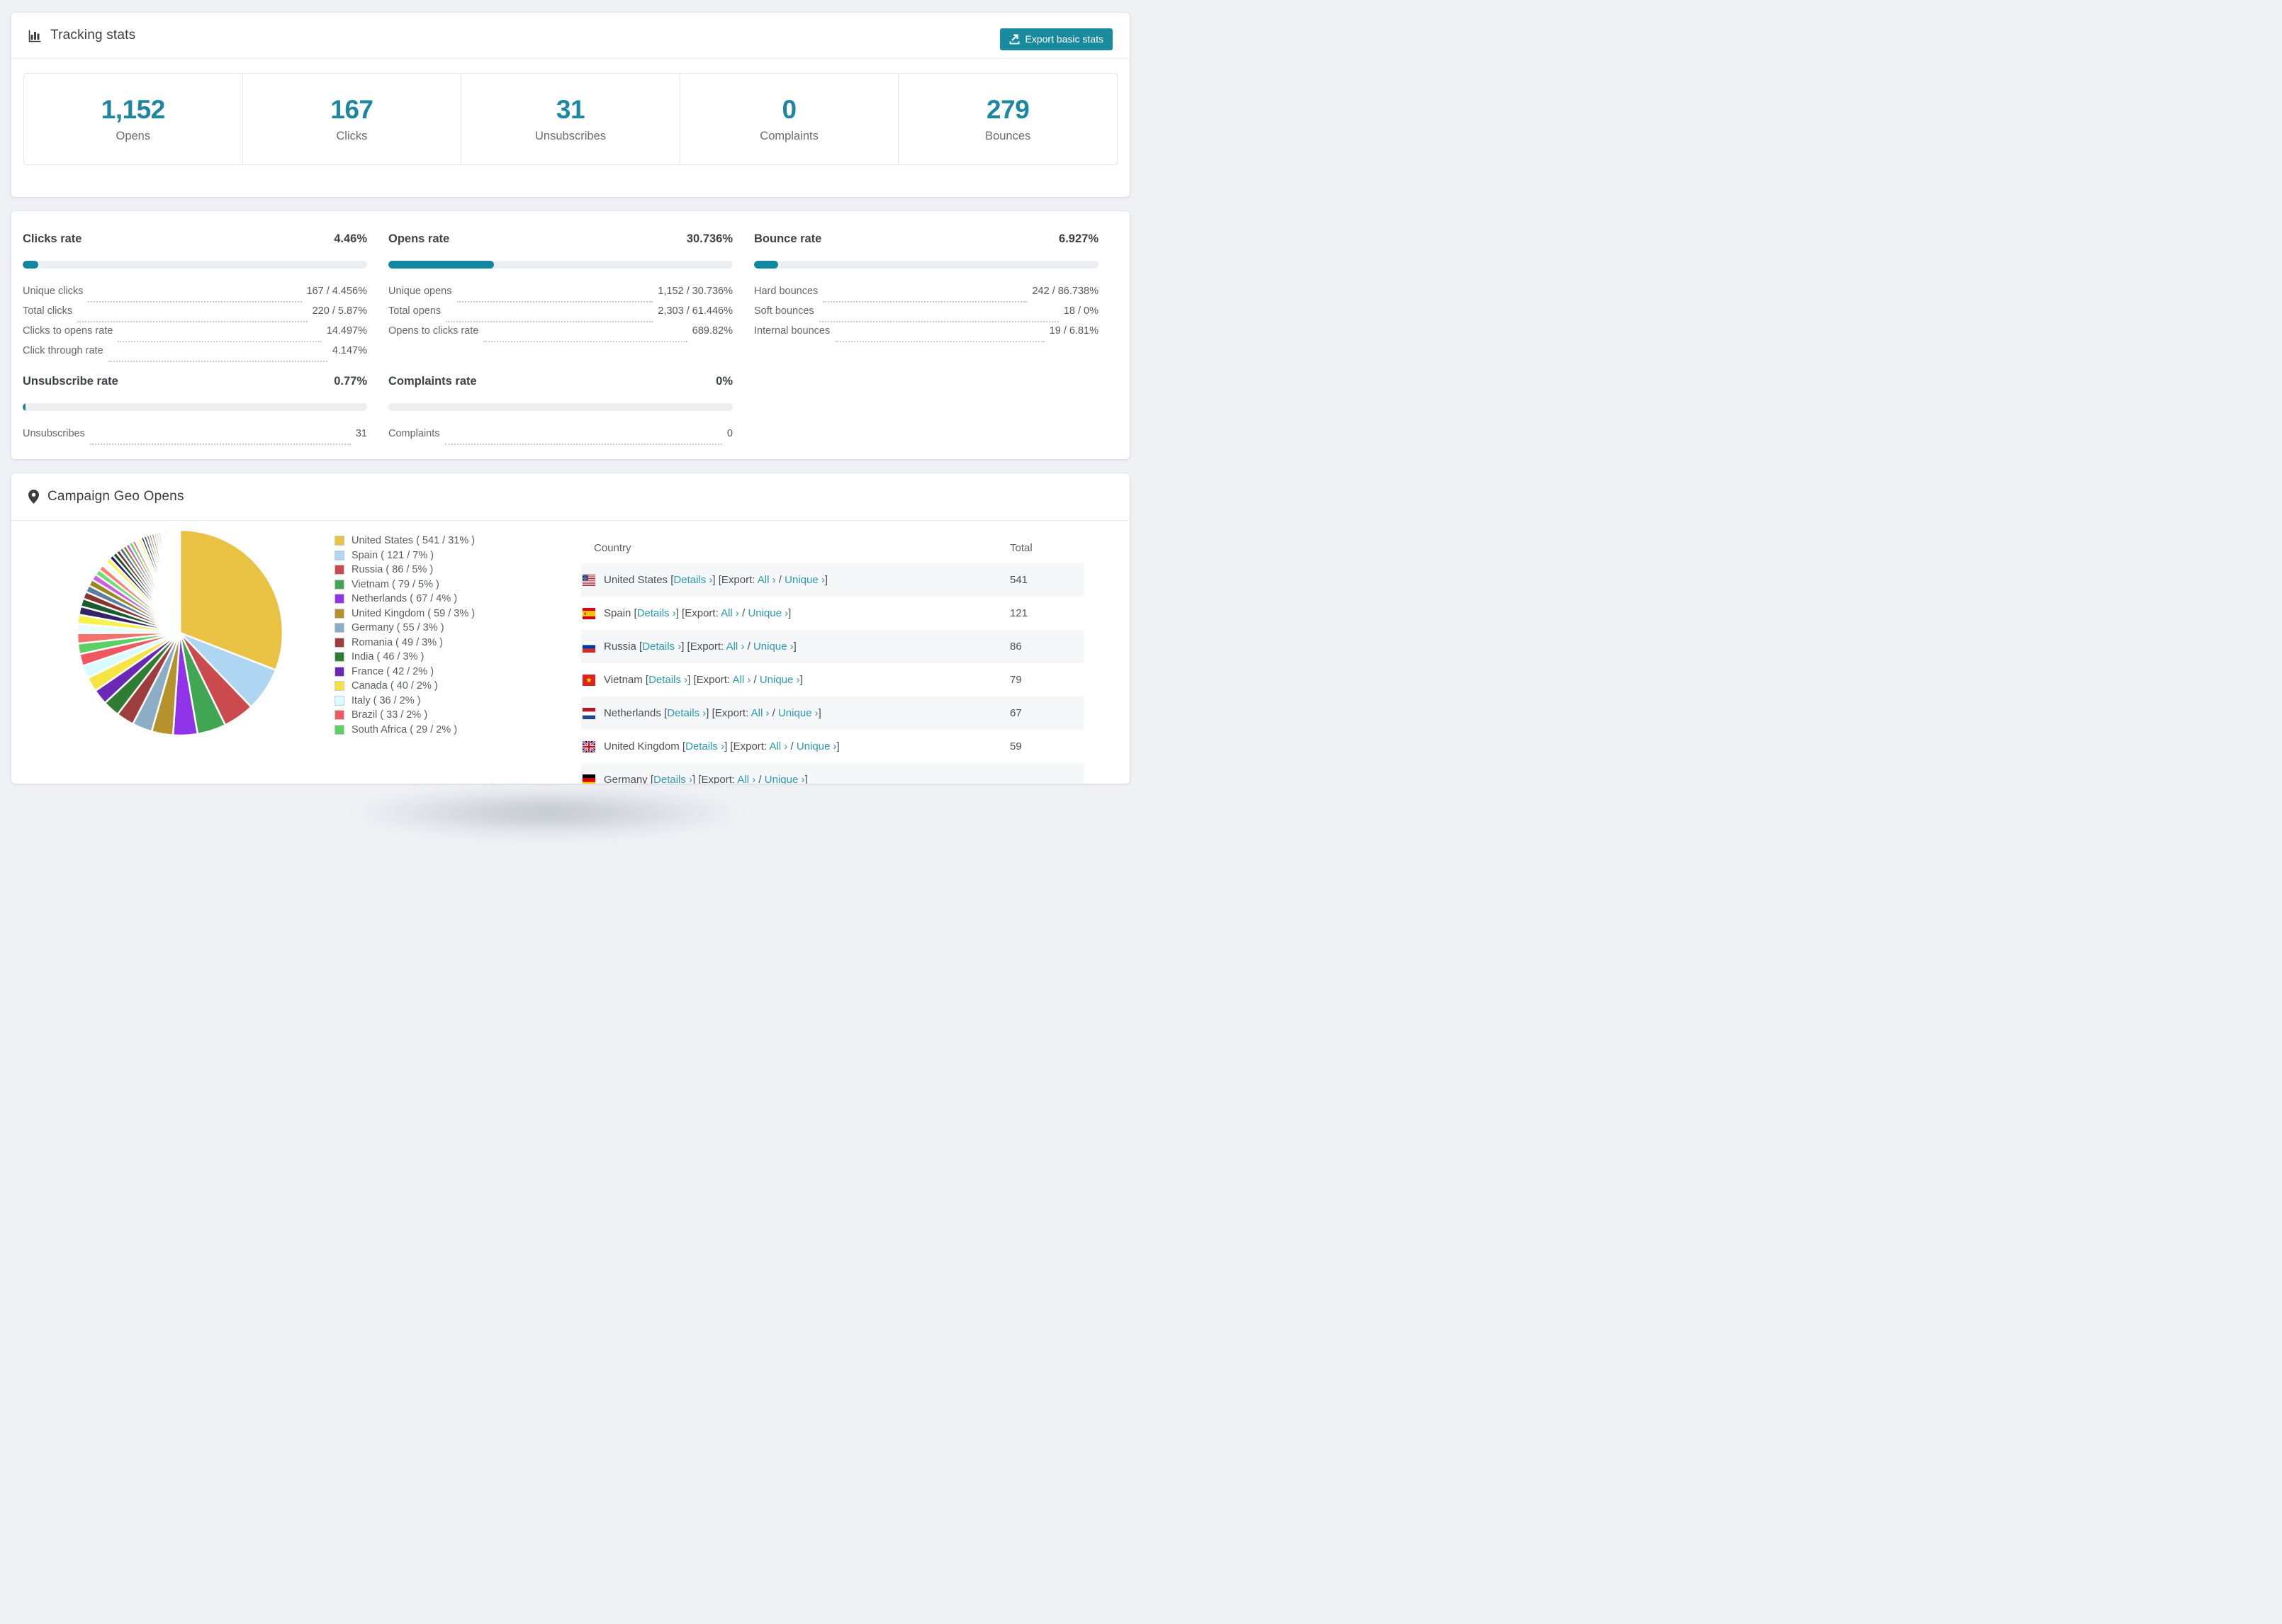  Describe the element at coordinates (560, 438) in the screenshot. I see `stat-line: Complaints 0` at that location.